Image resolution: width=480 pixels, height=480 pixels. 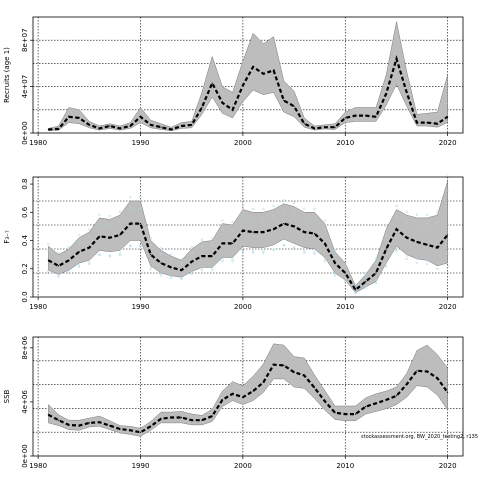 I want to click on series-line, so click(x=248, y=398).